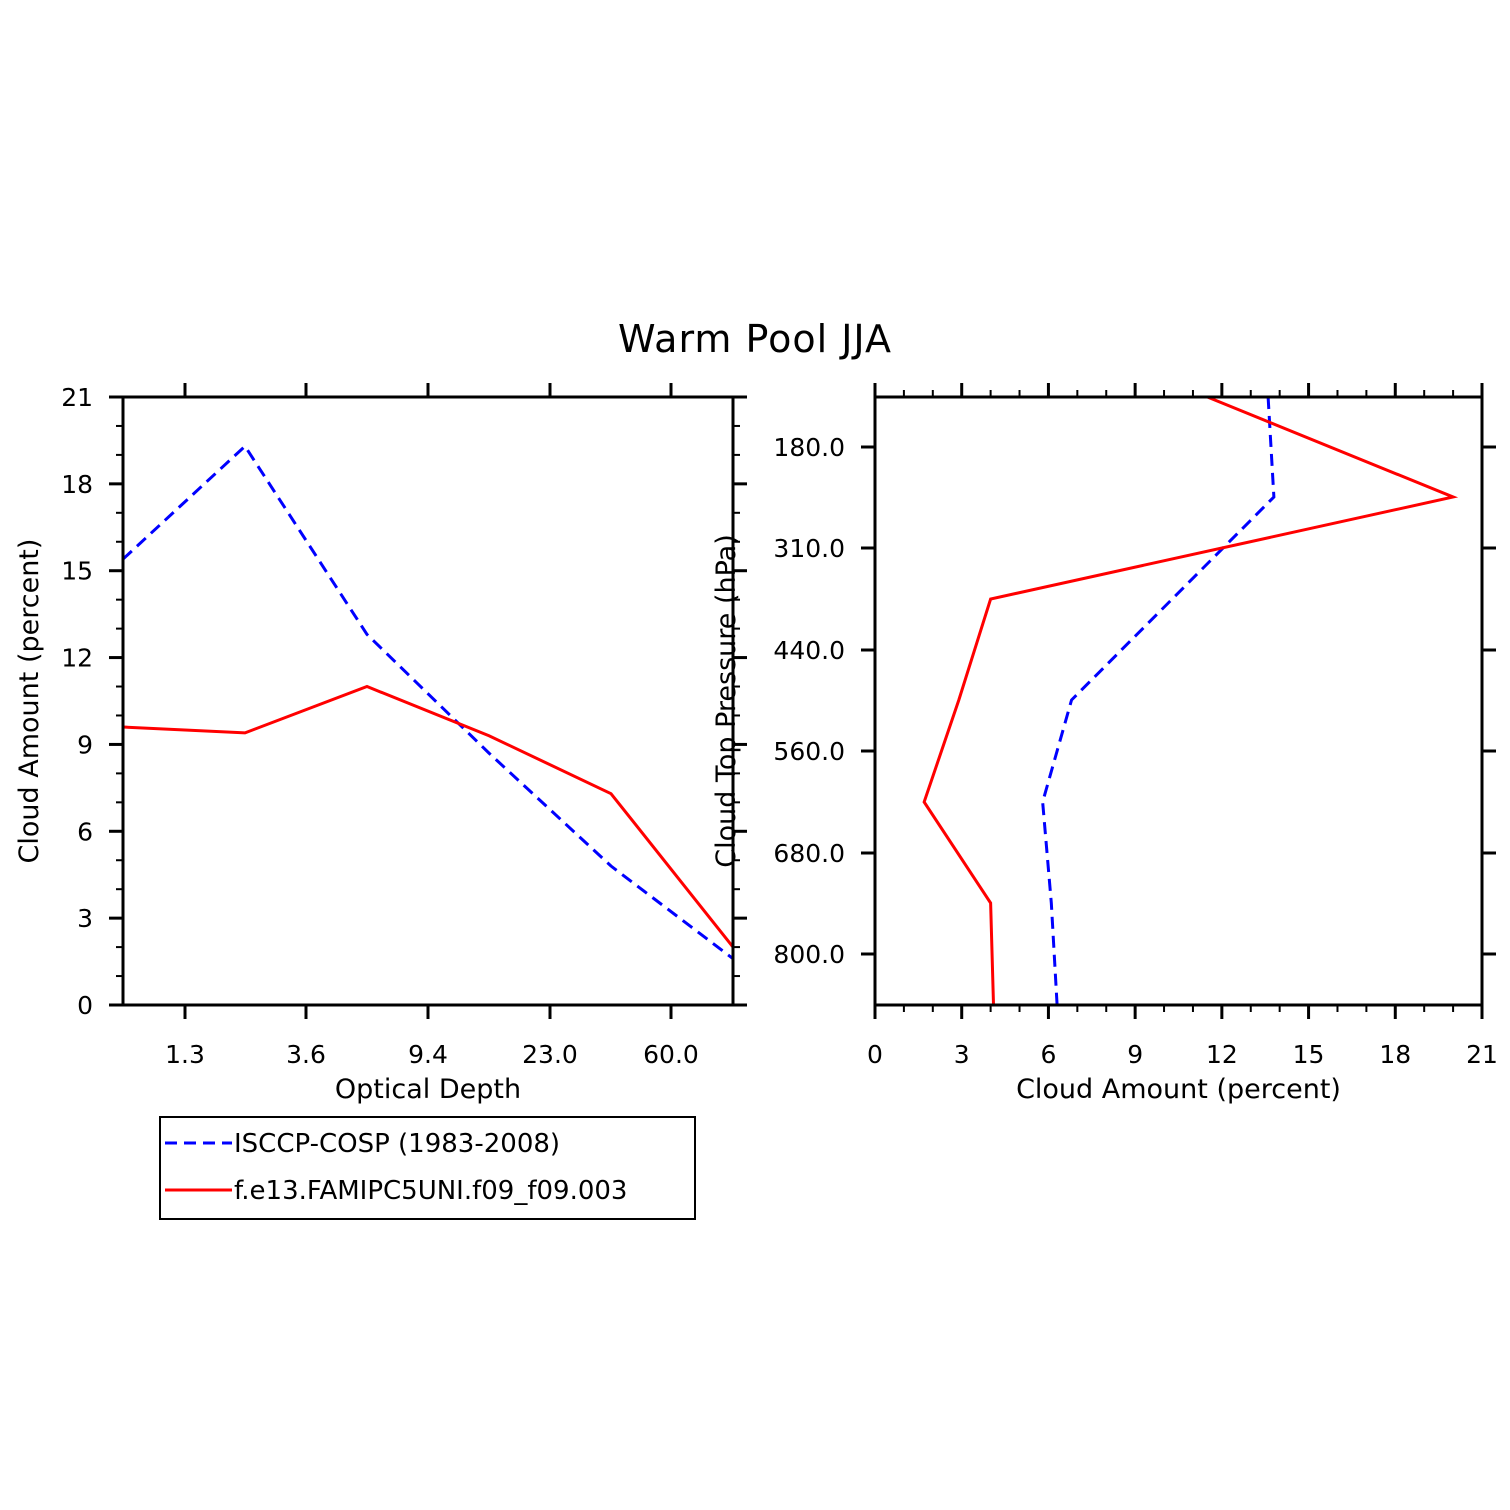 Image resolution: width=1510 pixels, height=1510 pixels. I want to click on right-series-obs, so click(1158, 701).